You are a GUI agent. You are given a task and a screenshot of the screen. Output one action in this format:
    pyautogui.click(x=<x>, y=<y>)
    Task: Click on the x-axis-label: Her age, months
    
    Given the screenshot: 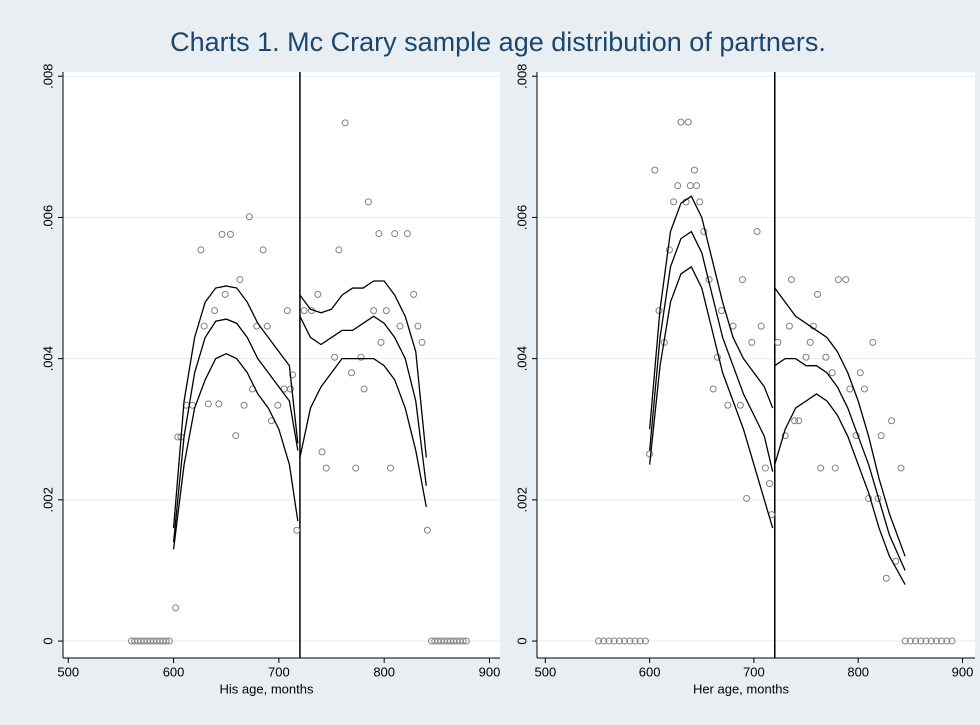 What is the action you would take?
    pyautogui.click(x=741, y=688)
    